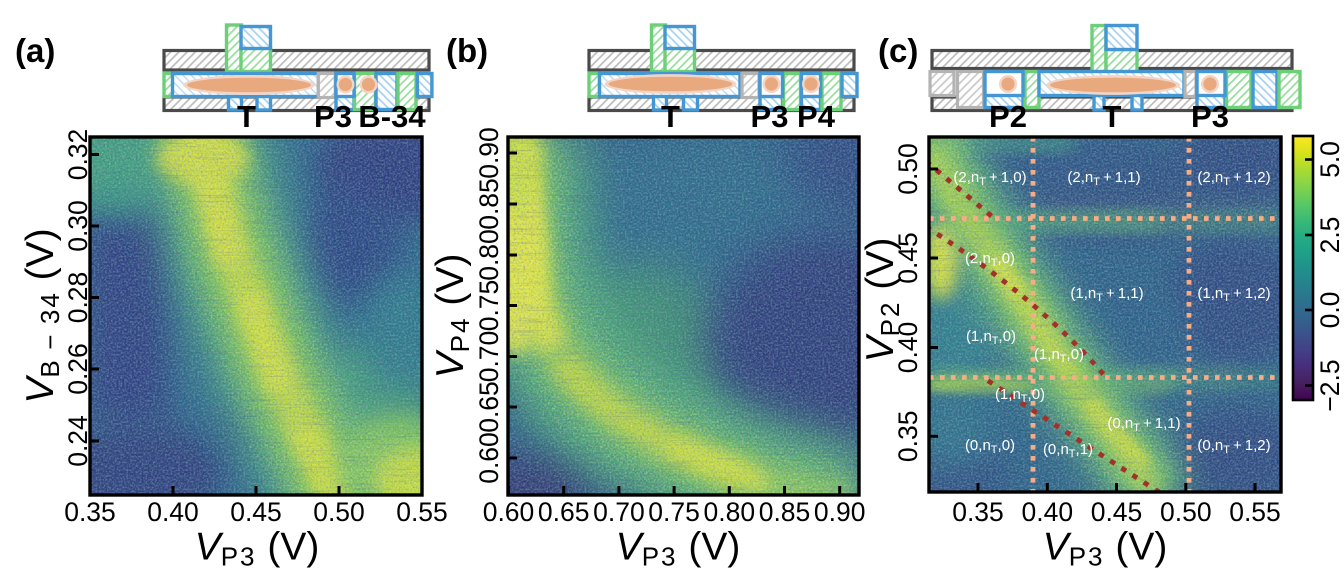  I want to click on svg-text: (c), so click(898, 50).